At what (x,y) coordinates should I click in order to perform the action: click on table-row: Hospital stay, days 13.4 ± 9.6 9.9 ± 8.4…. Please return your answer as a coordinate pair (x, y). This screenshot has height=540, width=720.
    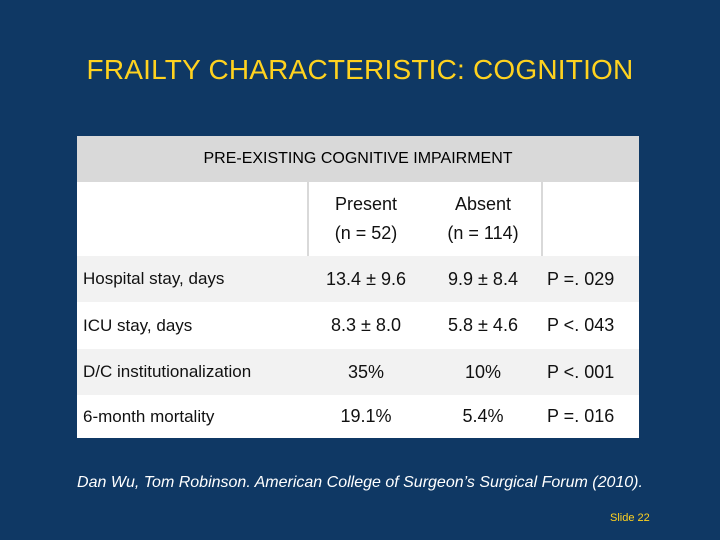
    Looking at the image, I should click on (358, 279).